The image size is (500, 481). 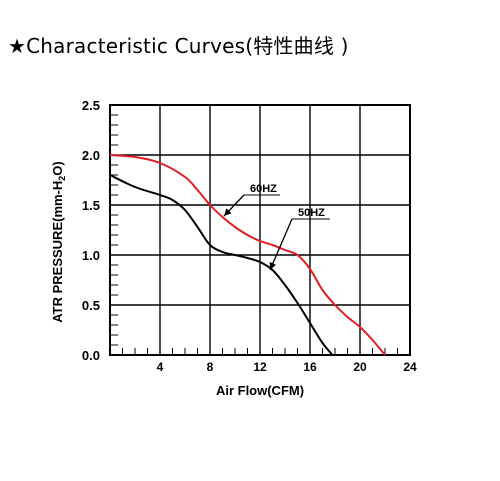 I want to click on y-tick-label: 1.5, so click(x=91, y=205).